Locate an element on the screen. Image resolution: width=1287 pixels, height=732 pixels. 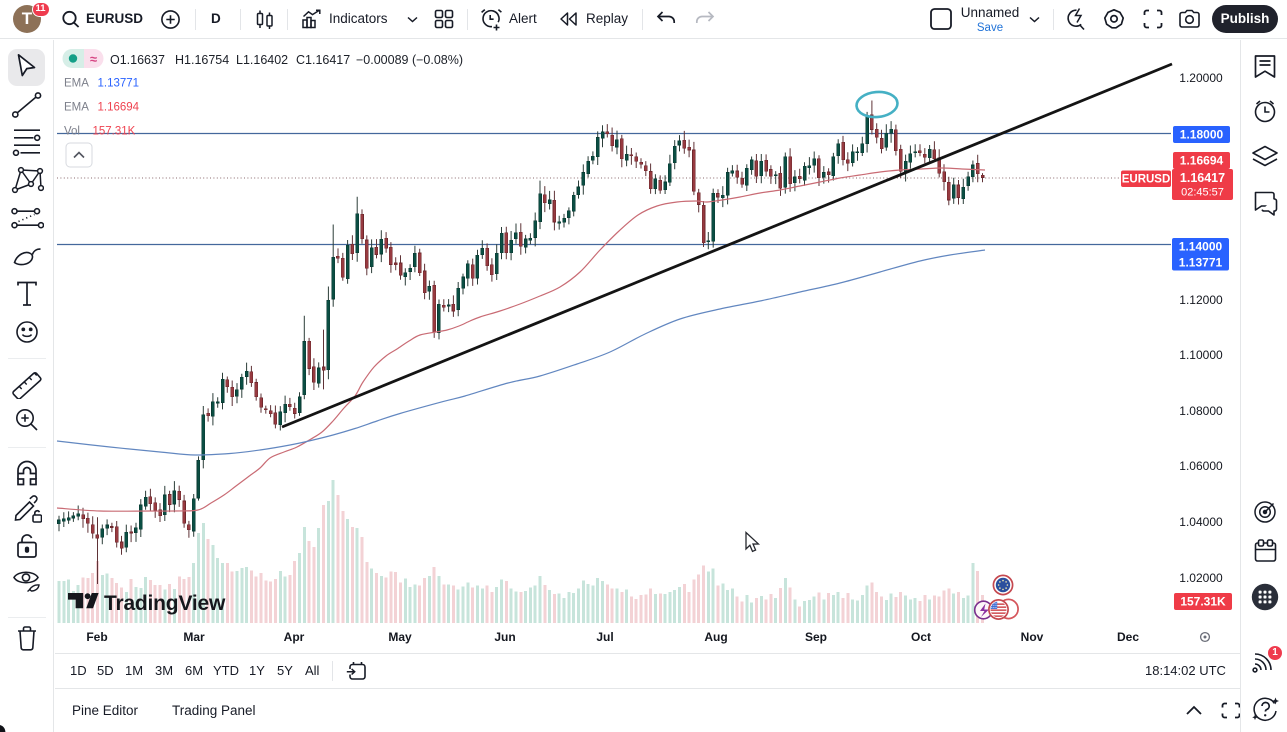
svg-text: Vol is located at coordinates (72, 132).